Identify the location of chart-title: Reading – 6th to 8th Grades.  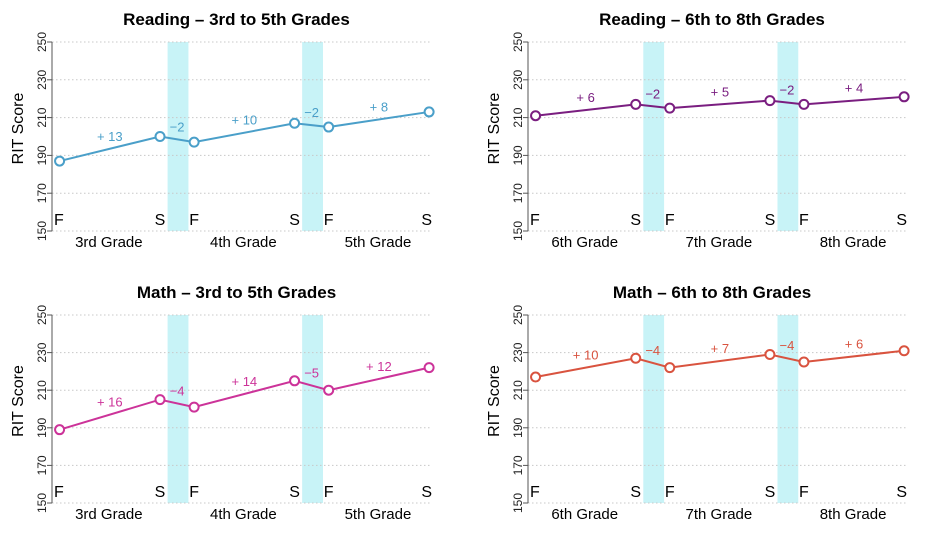
(712, 19).